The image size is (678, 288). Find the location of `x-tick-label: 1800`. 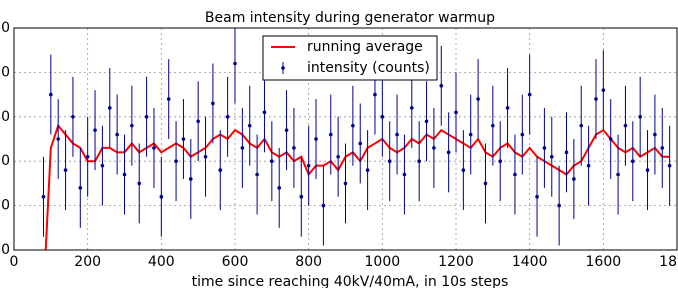

x-tick-label: 1800 is located at coordinates (668, 262).